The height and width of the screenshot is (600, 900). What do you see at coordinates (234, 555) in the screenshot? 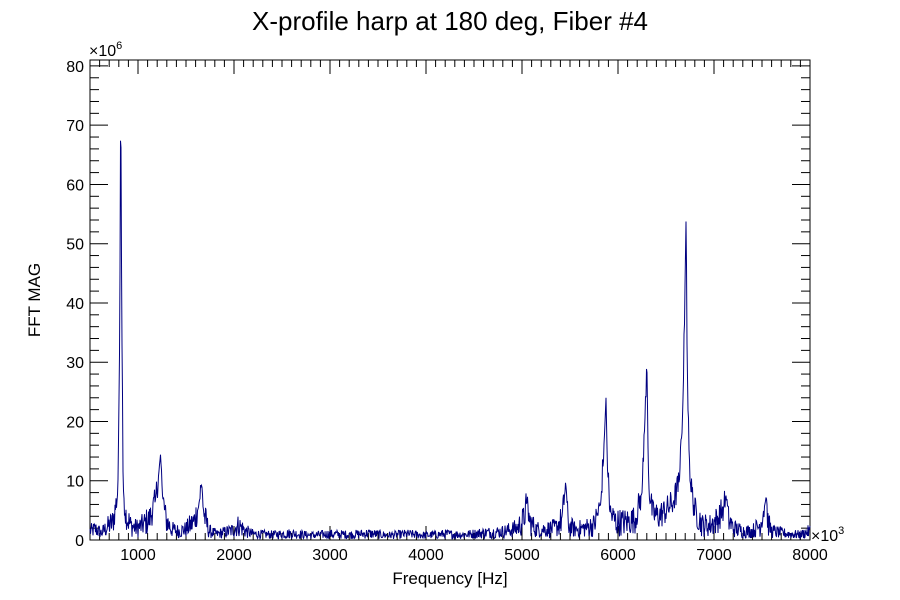
I see `x-tick-label: 2000` at bounding box center [234, 555].